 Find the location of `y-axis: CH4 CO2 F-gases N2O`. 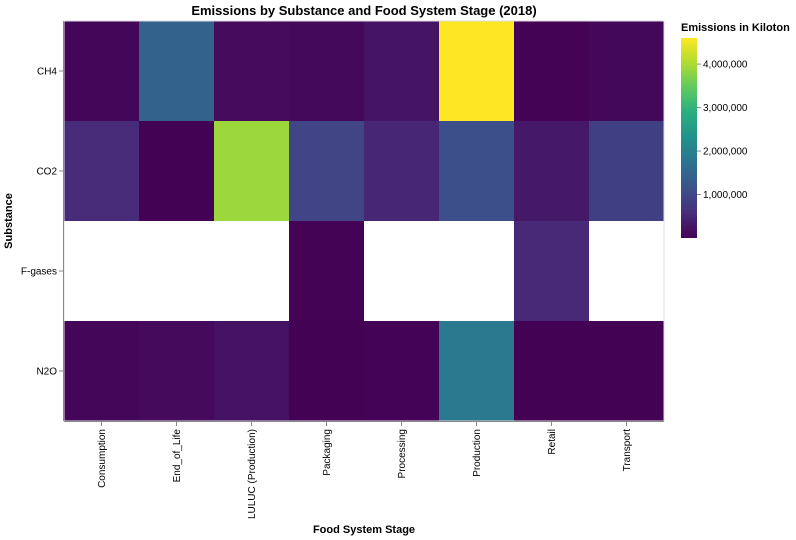

y-axis: CH4 CO2 F-gases N2O is located at coordinates (42, 221).